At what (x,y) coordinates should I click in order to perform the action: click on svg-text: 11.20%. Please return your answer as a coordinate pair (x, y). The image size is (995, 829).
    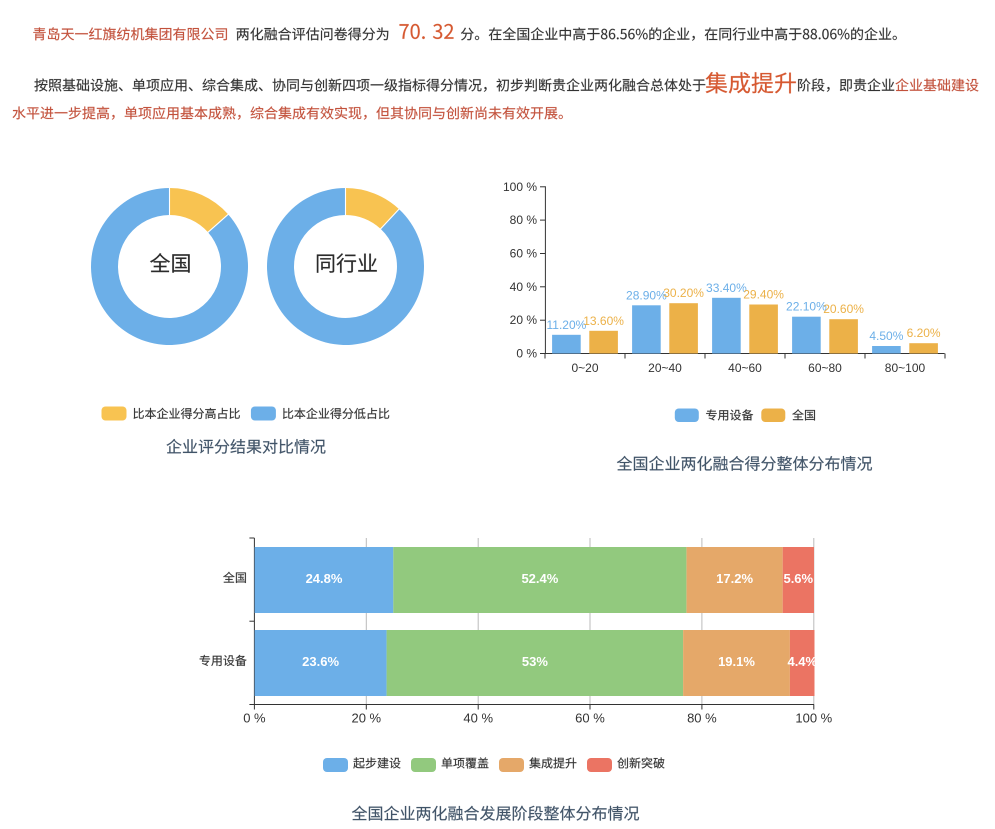
    Looking at the image, I should click on (566, 325).